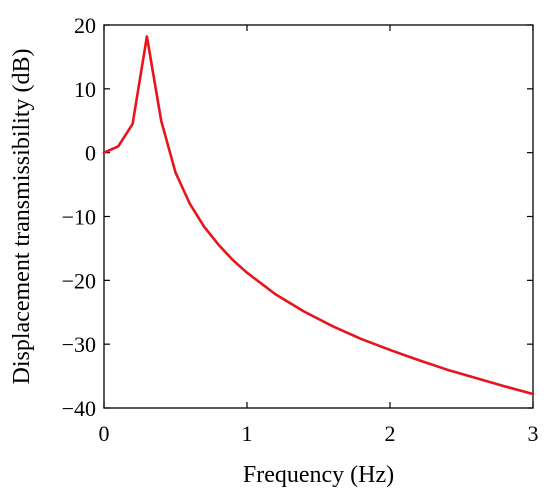 The width and height of the screenshot is (550, 497). I want to click on y-tick-label: −40, so click(79, 408).